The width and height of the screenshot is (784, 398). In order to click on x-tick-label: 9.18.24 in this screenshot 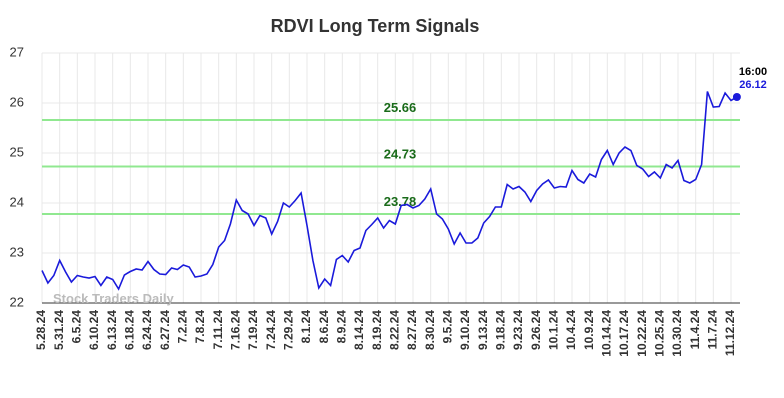, I will do `click(501, 330)`.